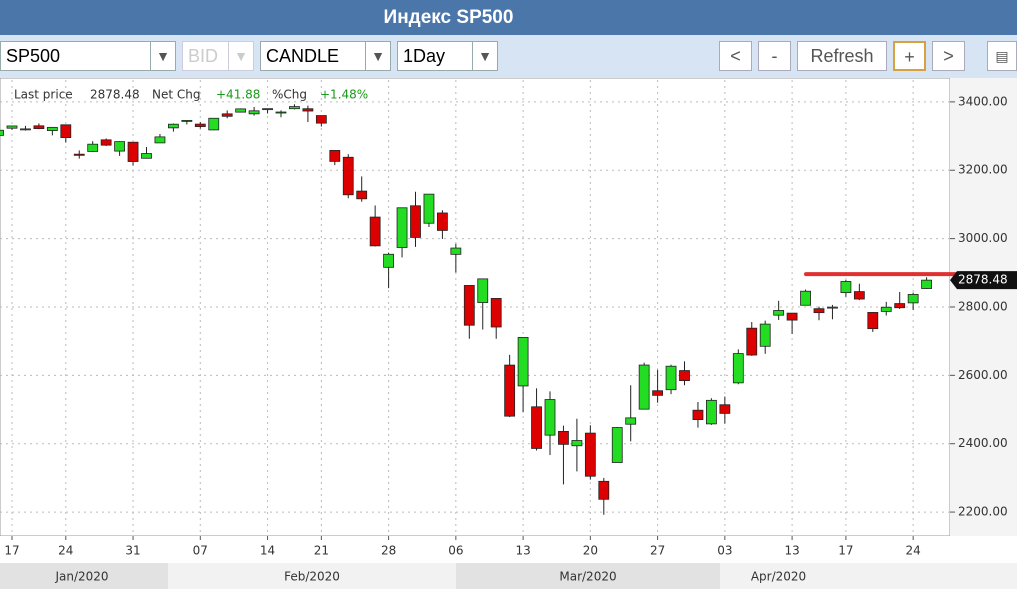 Image resolution: width=1017 pixels, height=589 pixels. What do you see at coordinates (508, 17) in the screenshot?
I see `window-title: Индекс SP500` at bounding box center [508, 17].